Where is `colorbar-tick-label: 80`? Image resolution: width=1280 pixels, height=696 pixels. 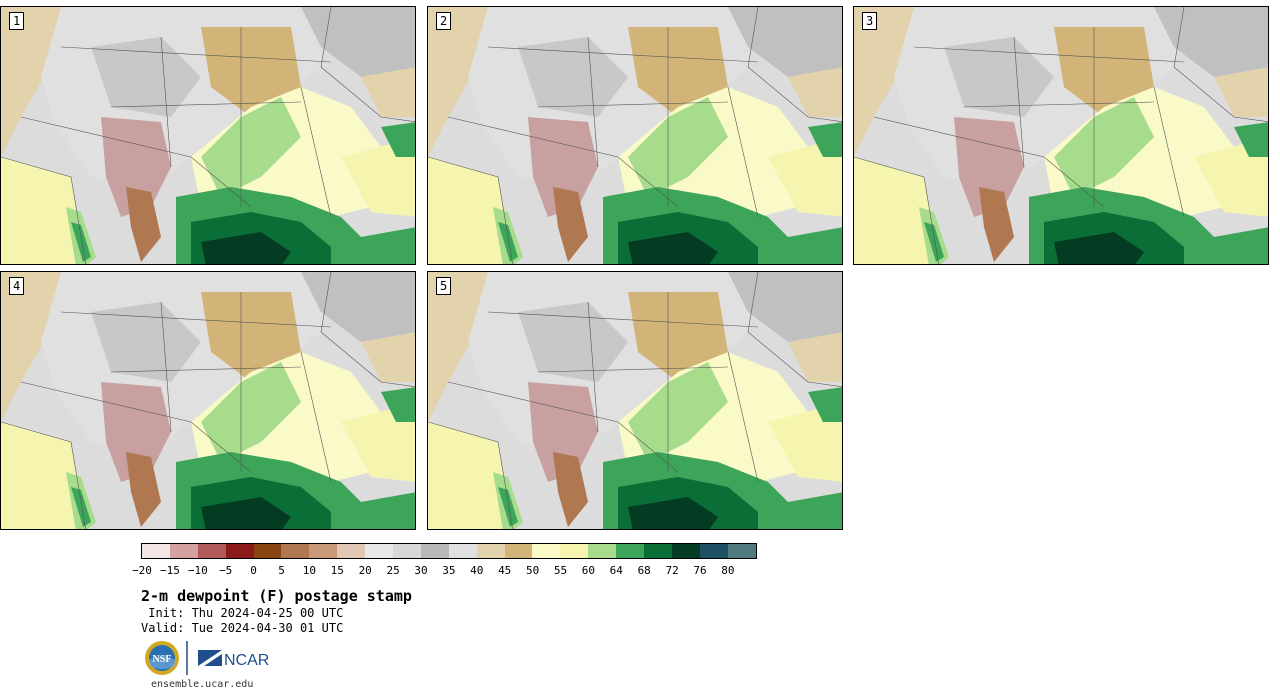
colorbar-tick-label: 80 is located at coordinates (728, 570).